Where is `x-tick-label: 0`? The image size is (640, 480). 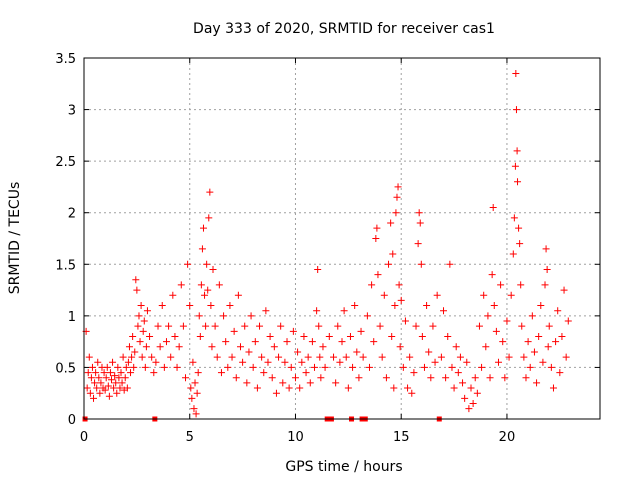
x-tick-label: 0 is located at coordinates (84, 437).